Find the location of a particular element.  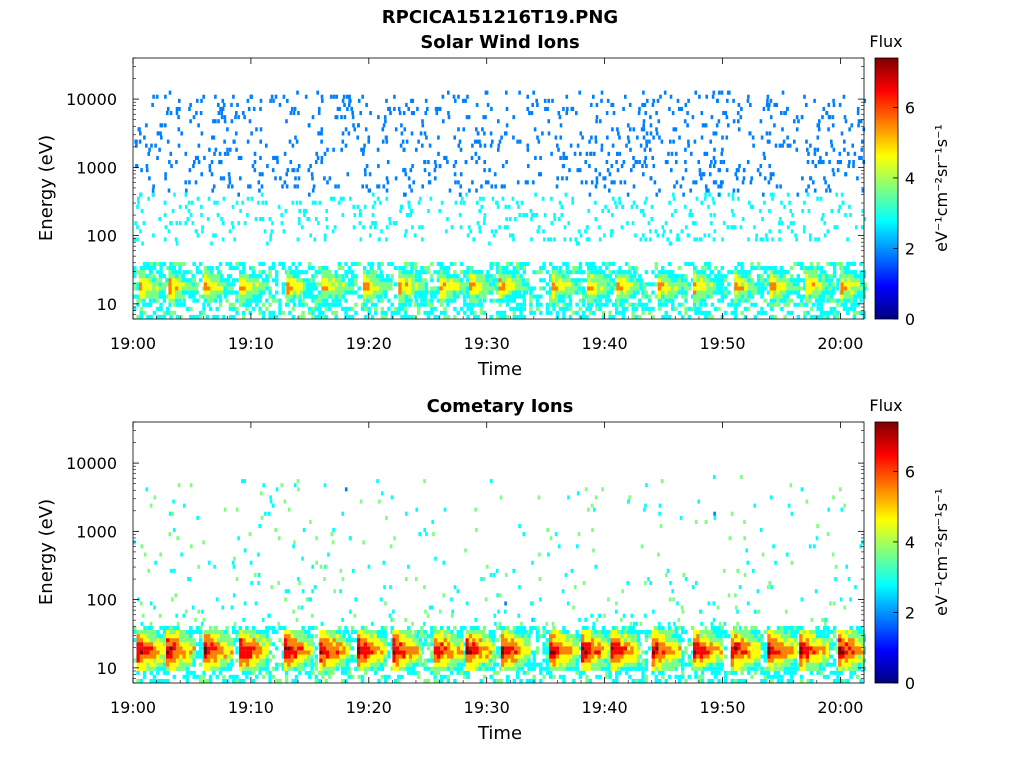

y-tick-label: 10 is located at coordinates (107, 304).